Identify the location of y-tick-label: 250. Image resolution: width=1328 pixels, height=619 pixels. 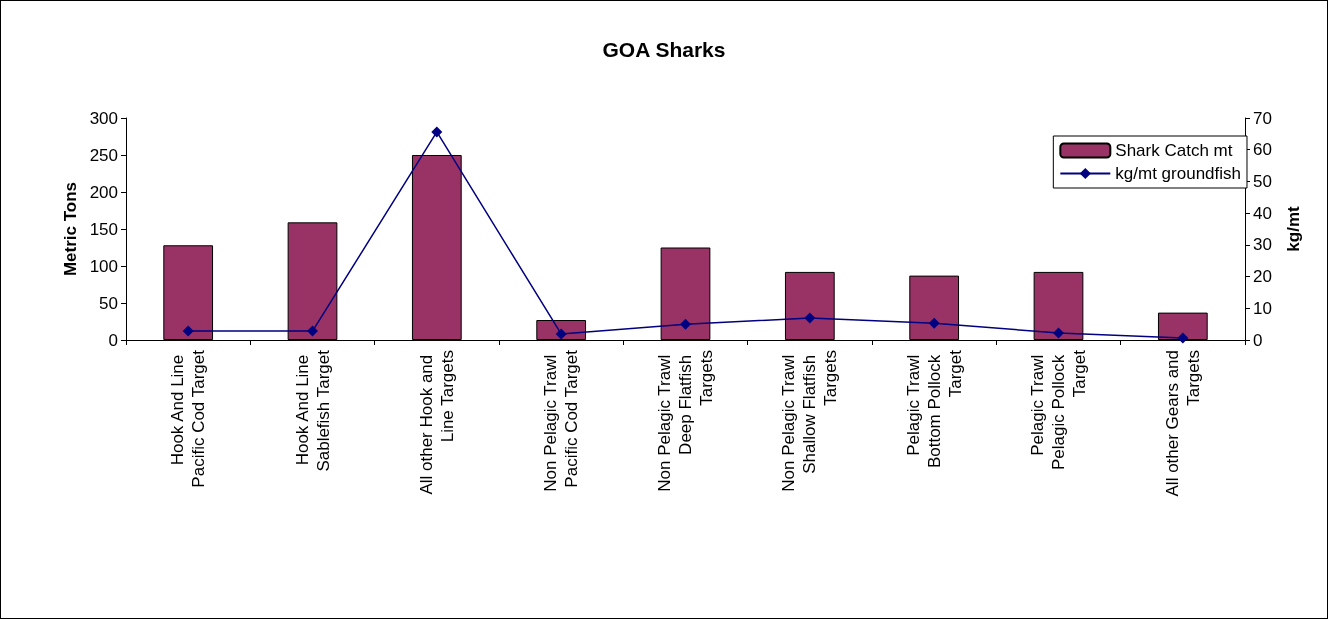
(103, 155).